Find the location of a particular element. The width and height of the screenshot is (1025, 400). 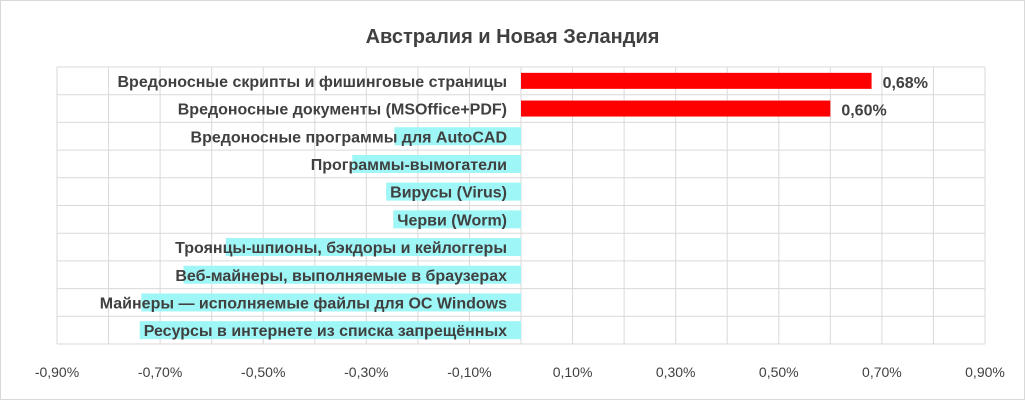

data-label: 0,68% is located at coordinates (905, 83).